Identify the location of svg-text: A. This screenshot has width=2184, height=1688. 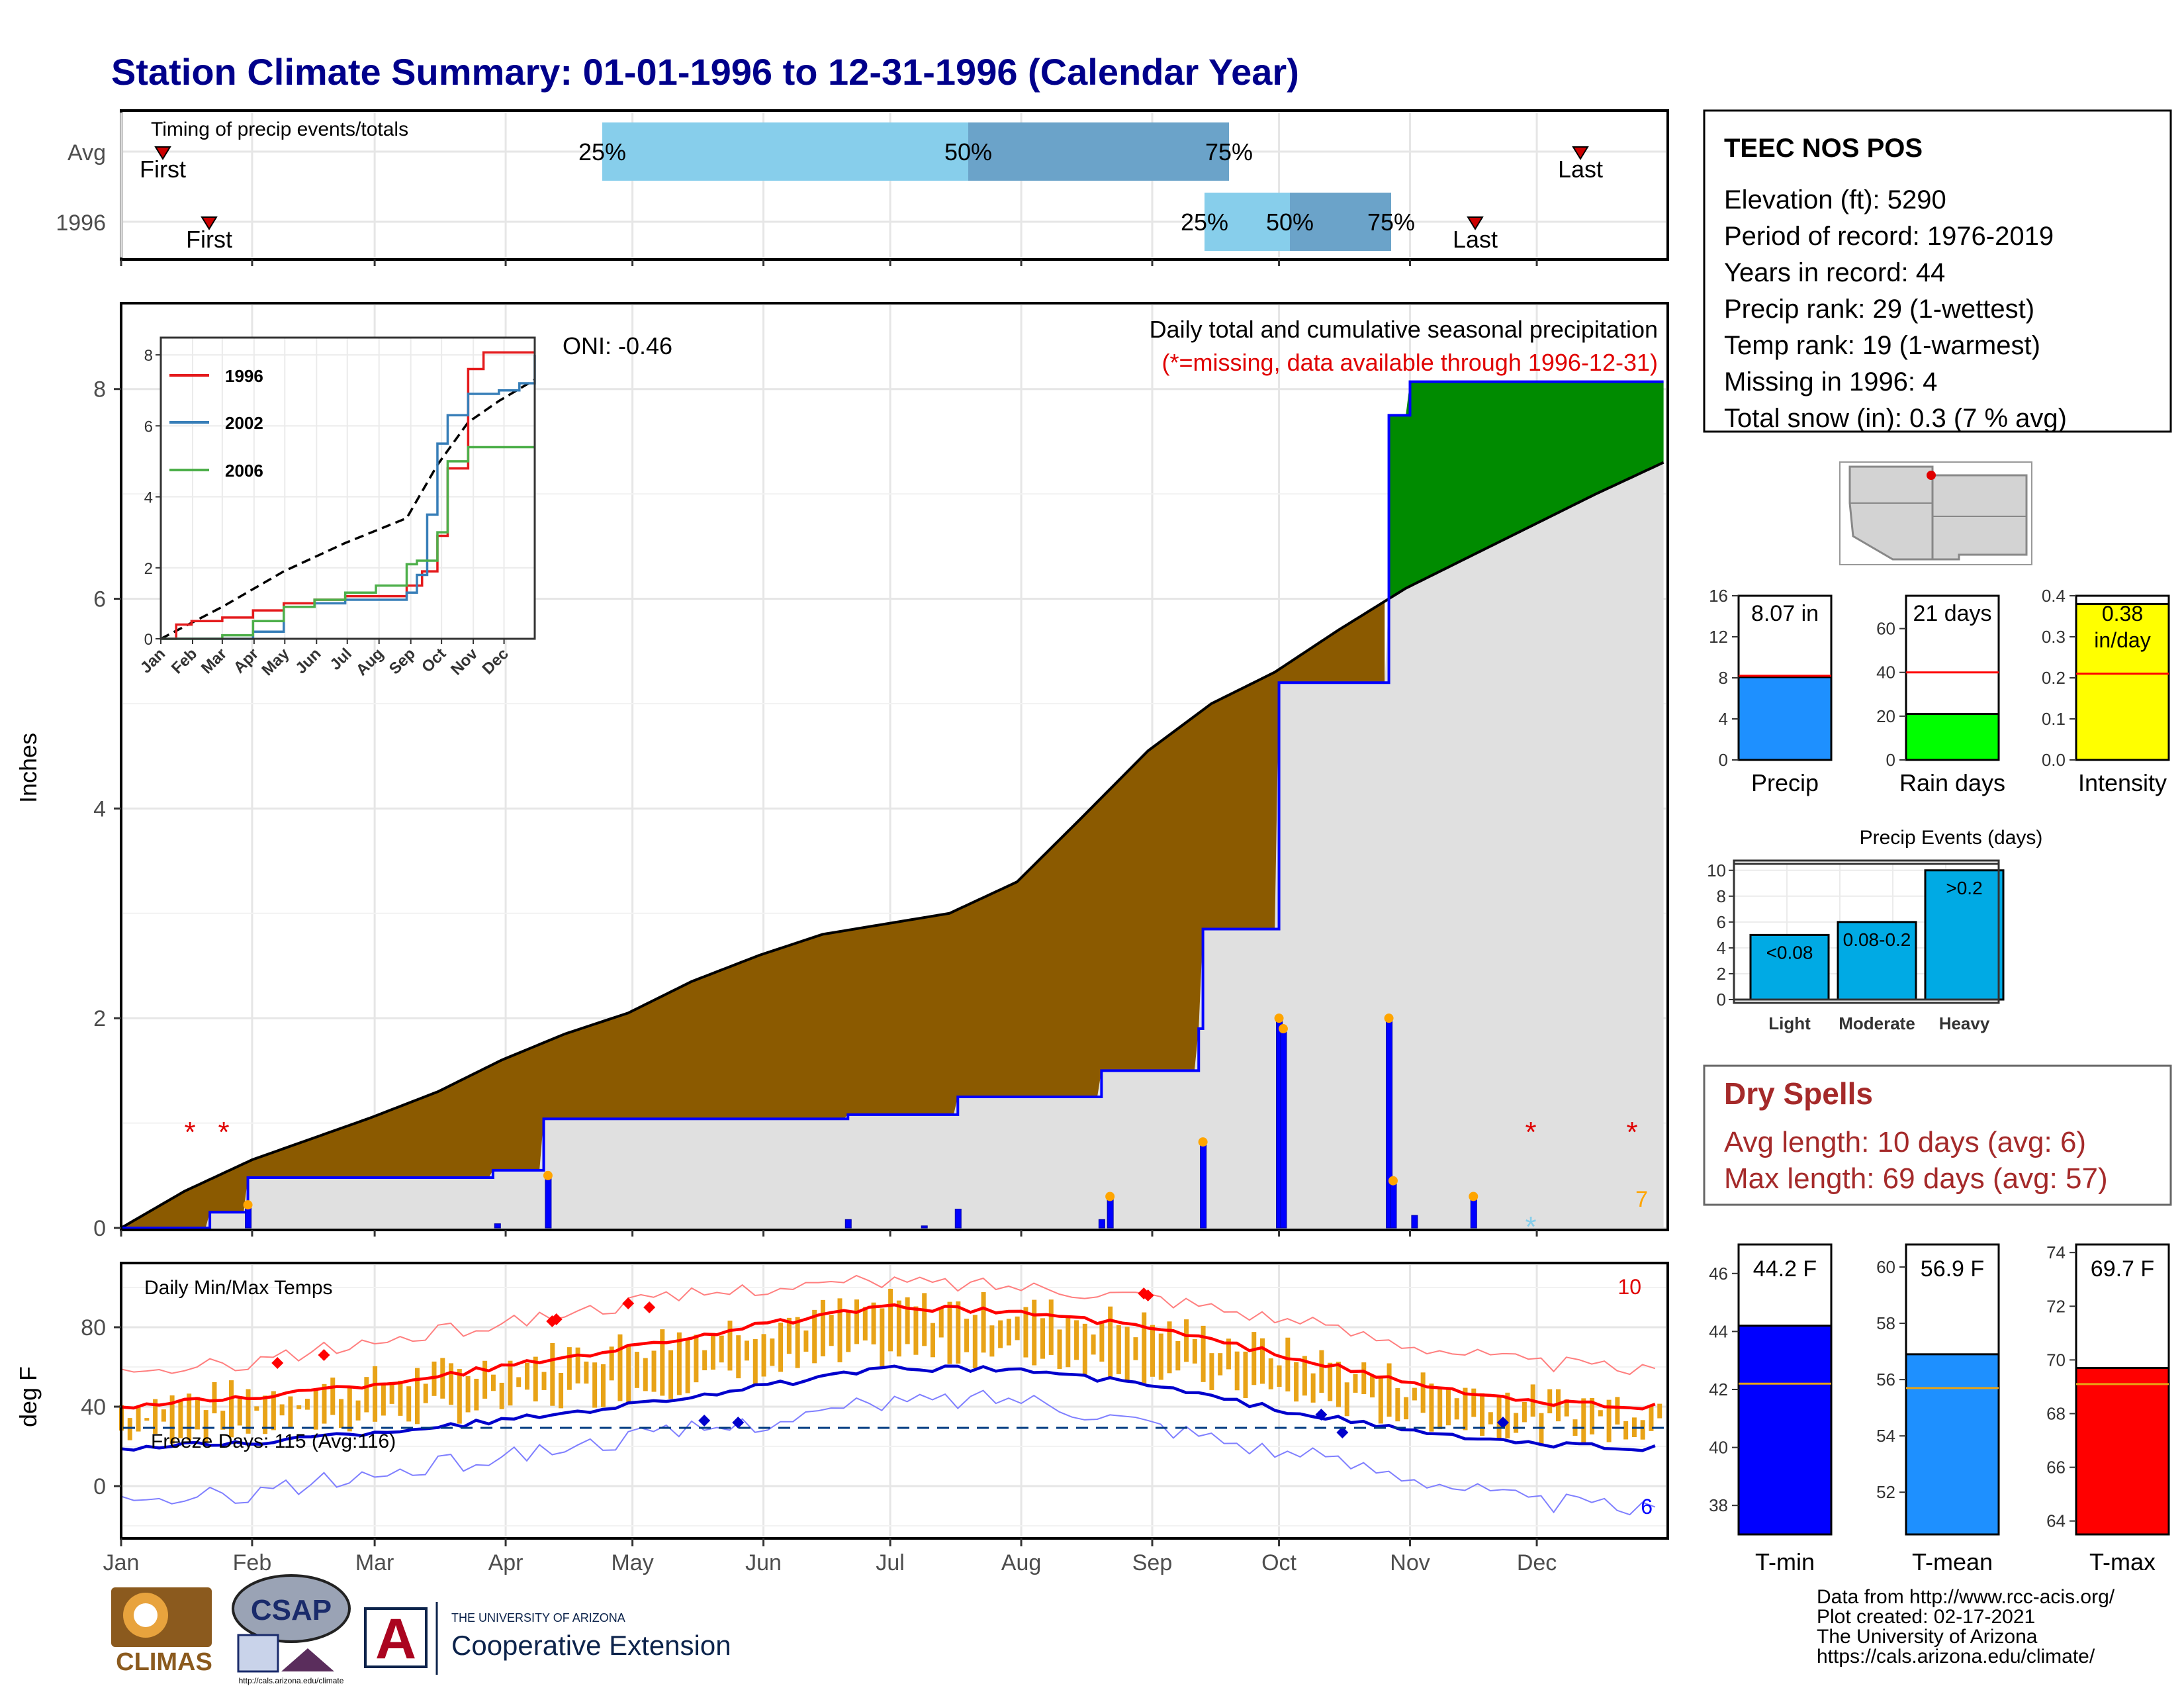
(395, 1639).